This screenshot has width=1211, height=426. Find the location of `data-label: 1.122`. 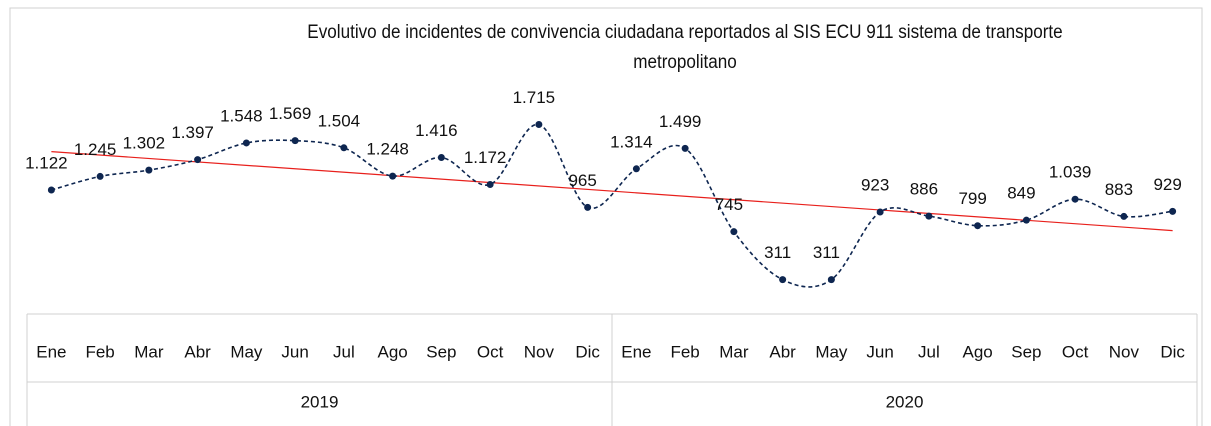

data-label: 1.122 is located at coordinates (46, 163).